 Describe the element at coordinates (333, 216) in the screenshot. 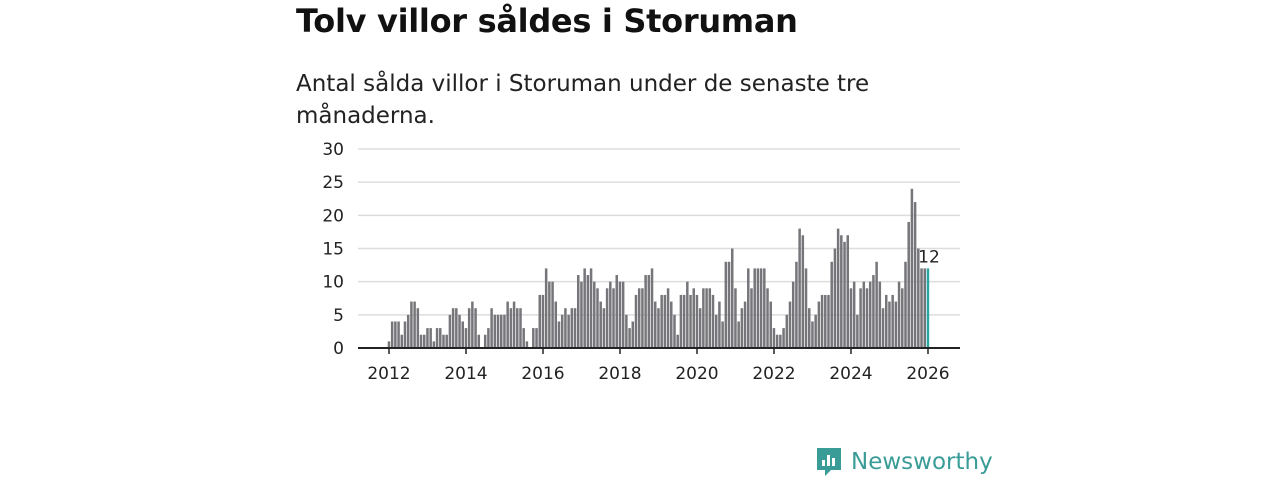

I see `y-tick-label: 20` at that location.